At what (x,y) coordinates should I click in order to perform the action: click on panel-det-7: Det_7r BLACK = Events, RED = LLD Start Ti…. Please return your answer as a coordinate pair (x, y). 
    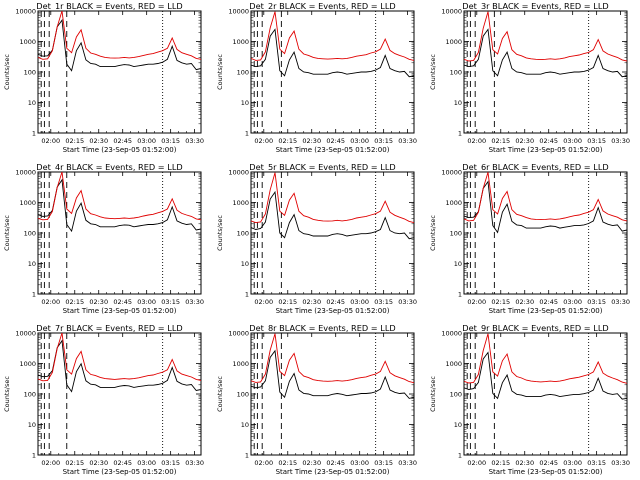
    Looking at the image, I should click on (103, 399).